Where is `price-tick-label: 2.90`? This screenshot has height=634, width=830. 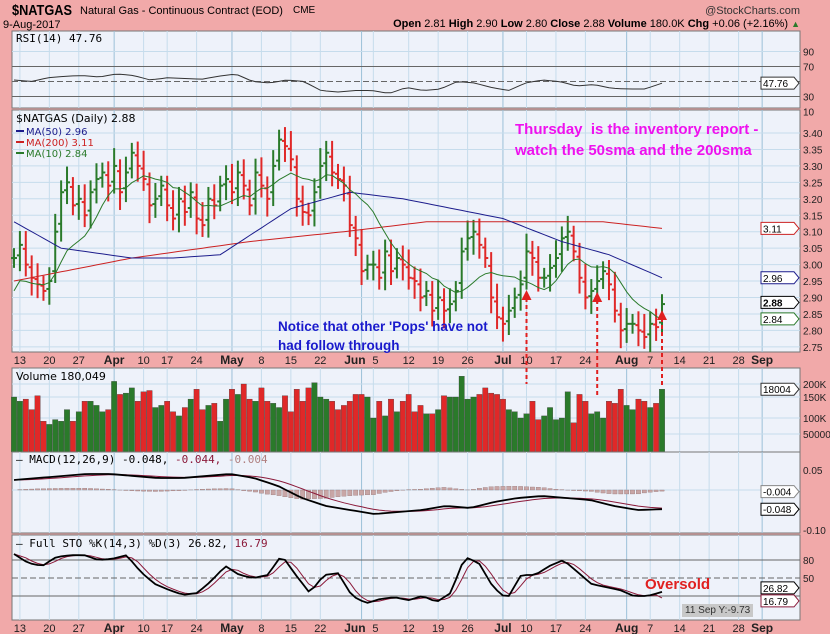
price-tick-label: 2.90 is located at coordinates (813, 299).